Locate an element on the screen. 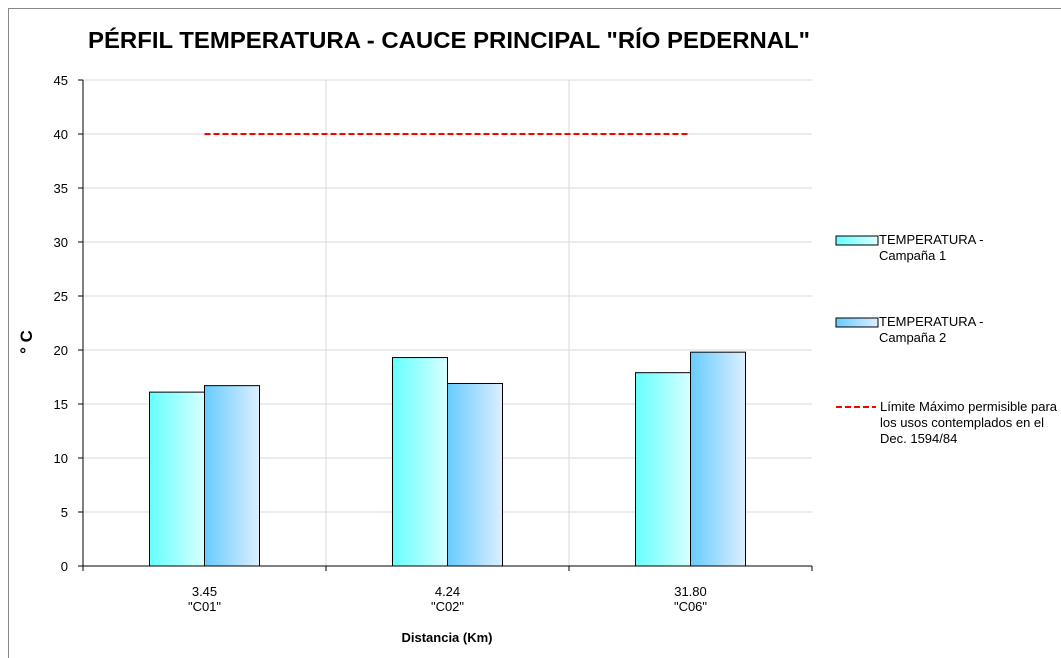 The width and height of the screenshot is (1061, 658). y-tick-label: 45 is located at coordinates (61, 80).